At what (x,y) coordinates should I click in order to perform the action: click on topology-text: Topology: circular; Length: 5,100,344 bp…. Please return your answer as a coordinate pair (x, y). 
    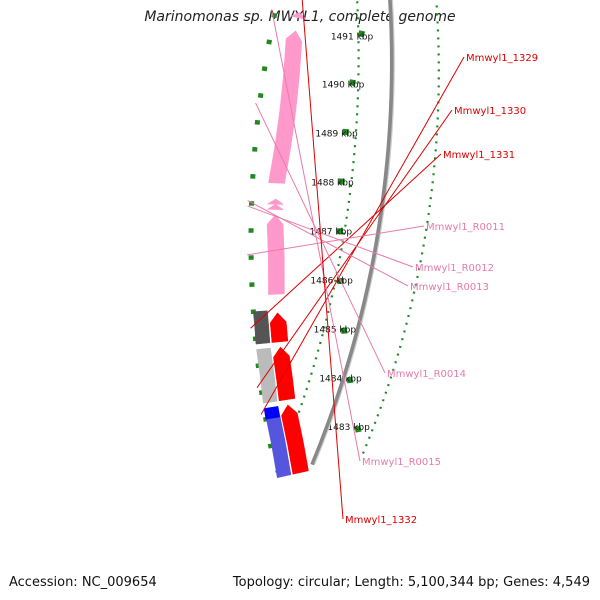
    Looking at the image, I should click on (411, 582).